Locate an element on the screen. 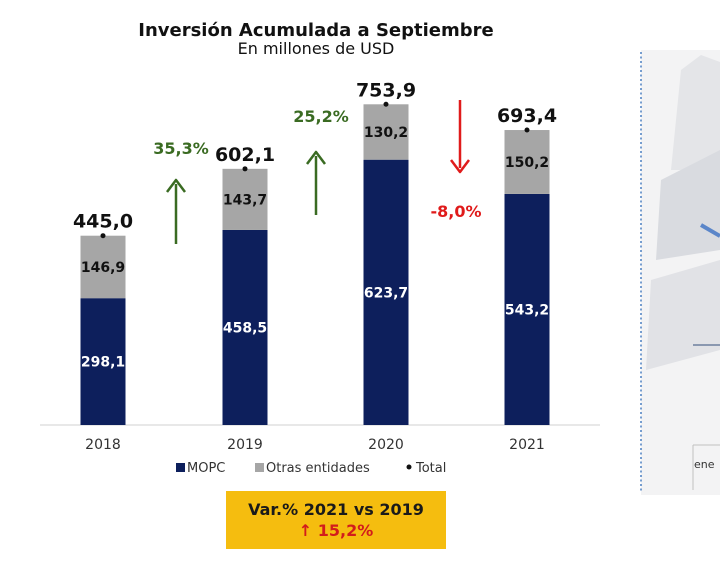 This screenshot has width=720, height=576. bar-otras-2020 is located at coordinates (386, 132).